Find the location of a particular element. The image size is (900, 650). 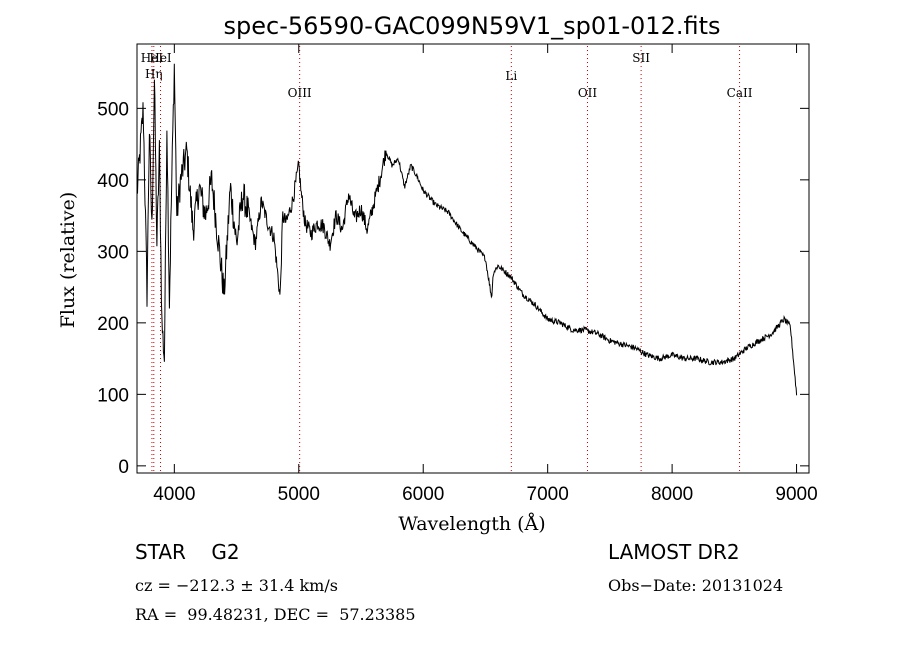

y-tick-label: 300 is located at coordinates (113, 252).